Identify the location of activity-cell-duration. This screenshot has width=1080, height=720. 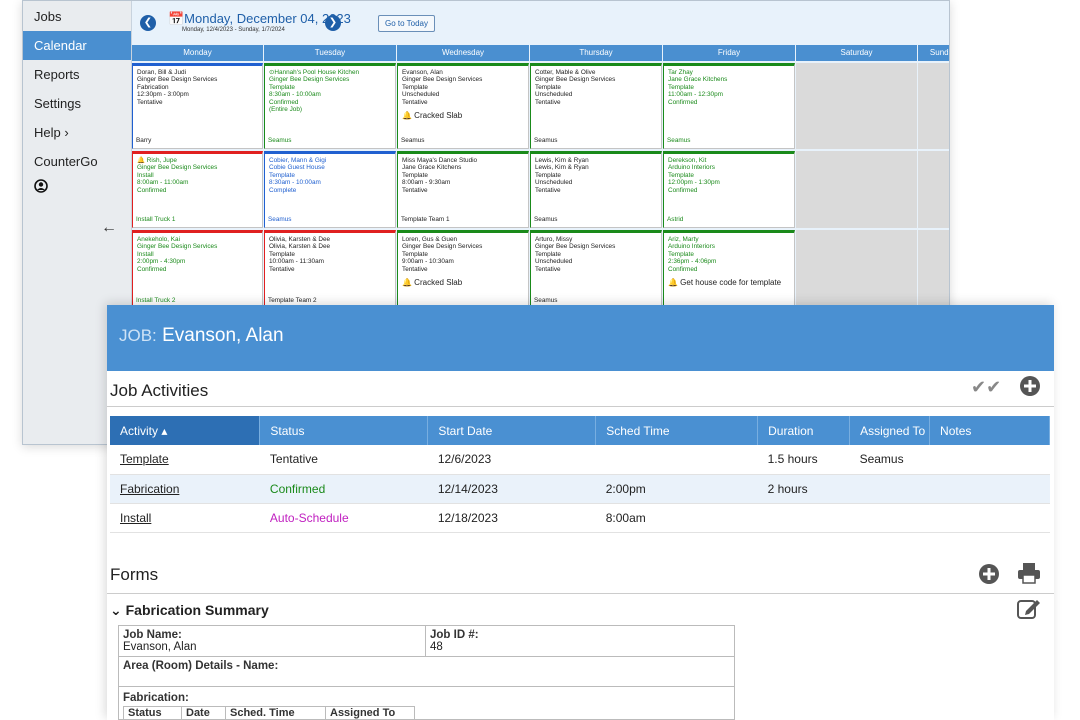
(803, 518).